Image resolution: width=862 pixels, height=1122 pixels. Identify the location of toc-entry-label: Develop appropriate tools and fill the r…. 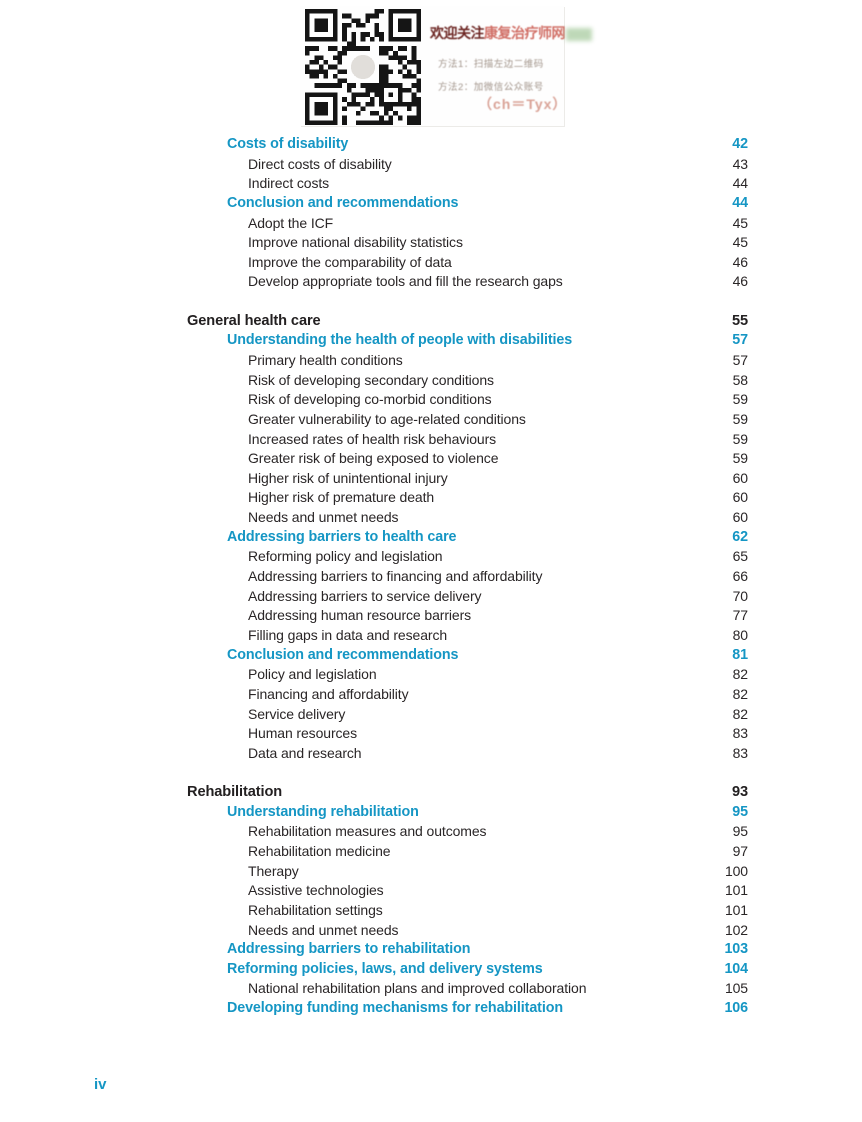
(405, 281).